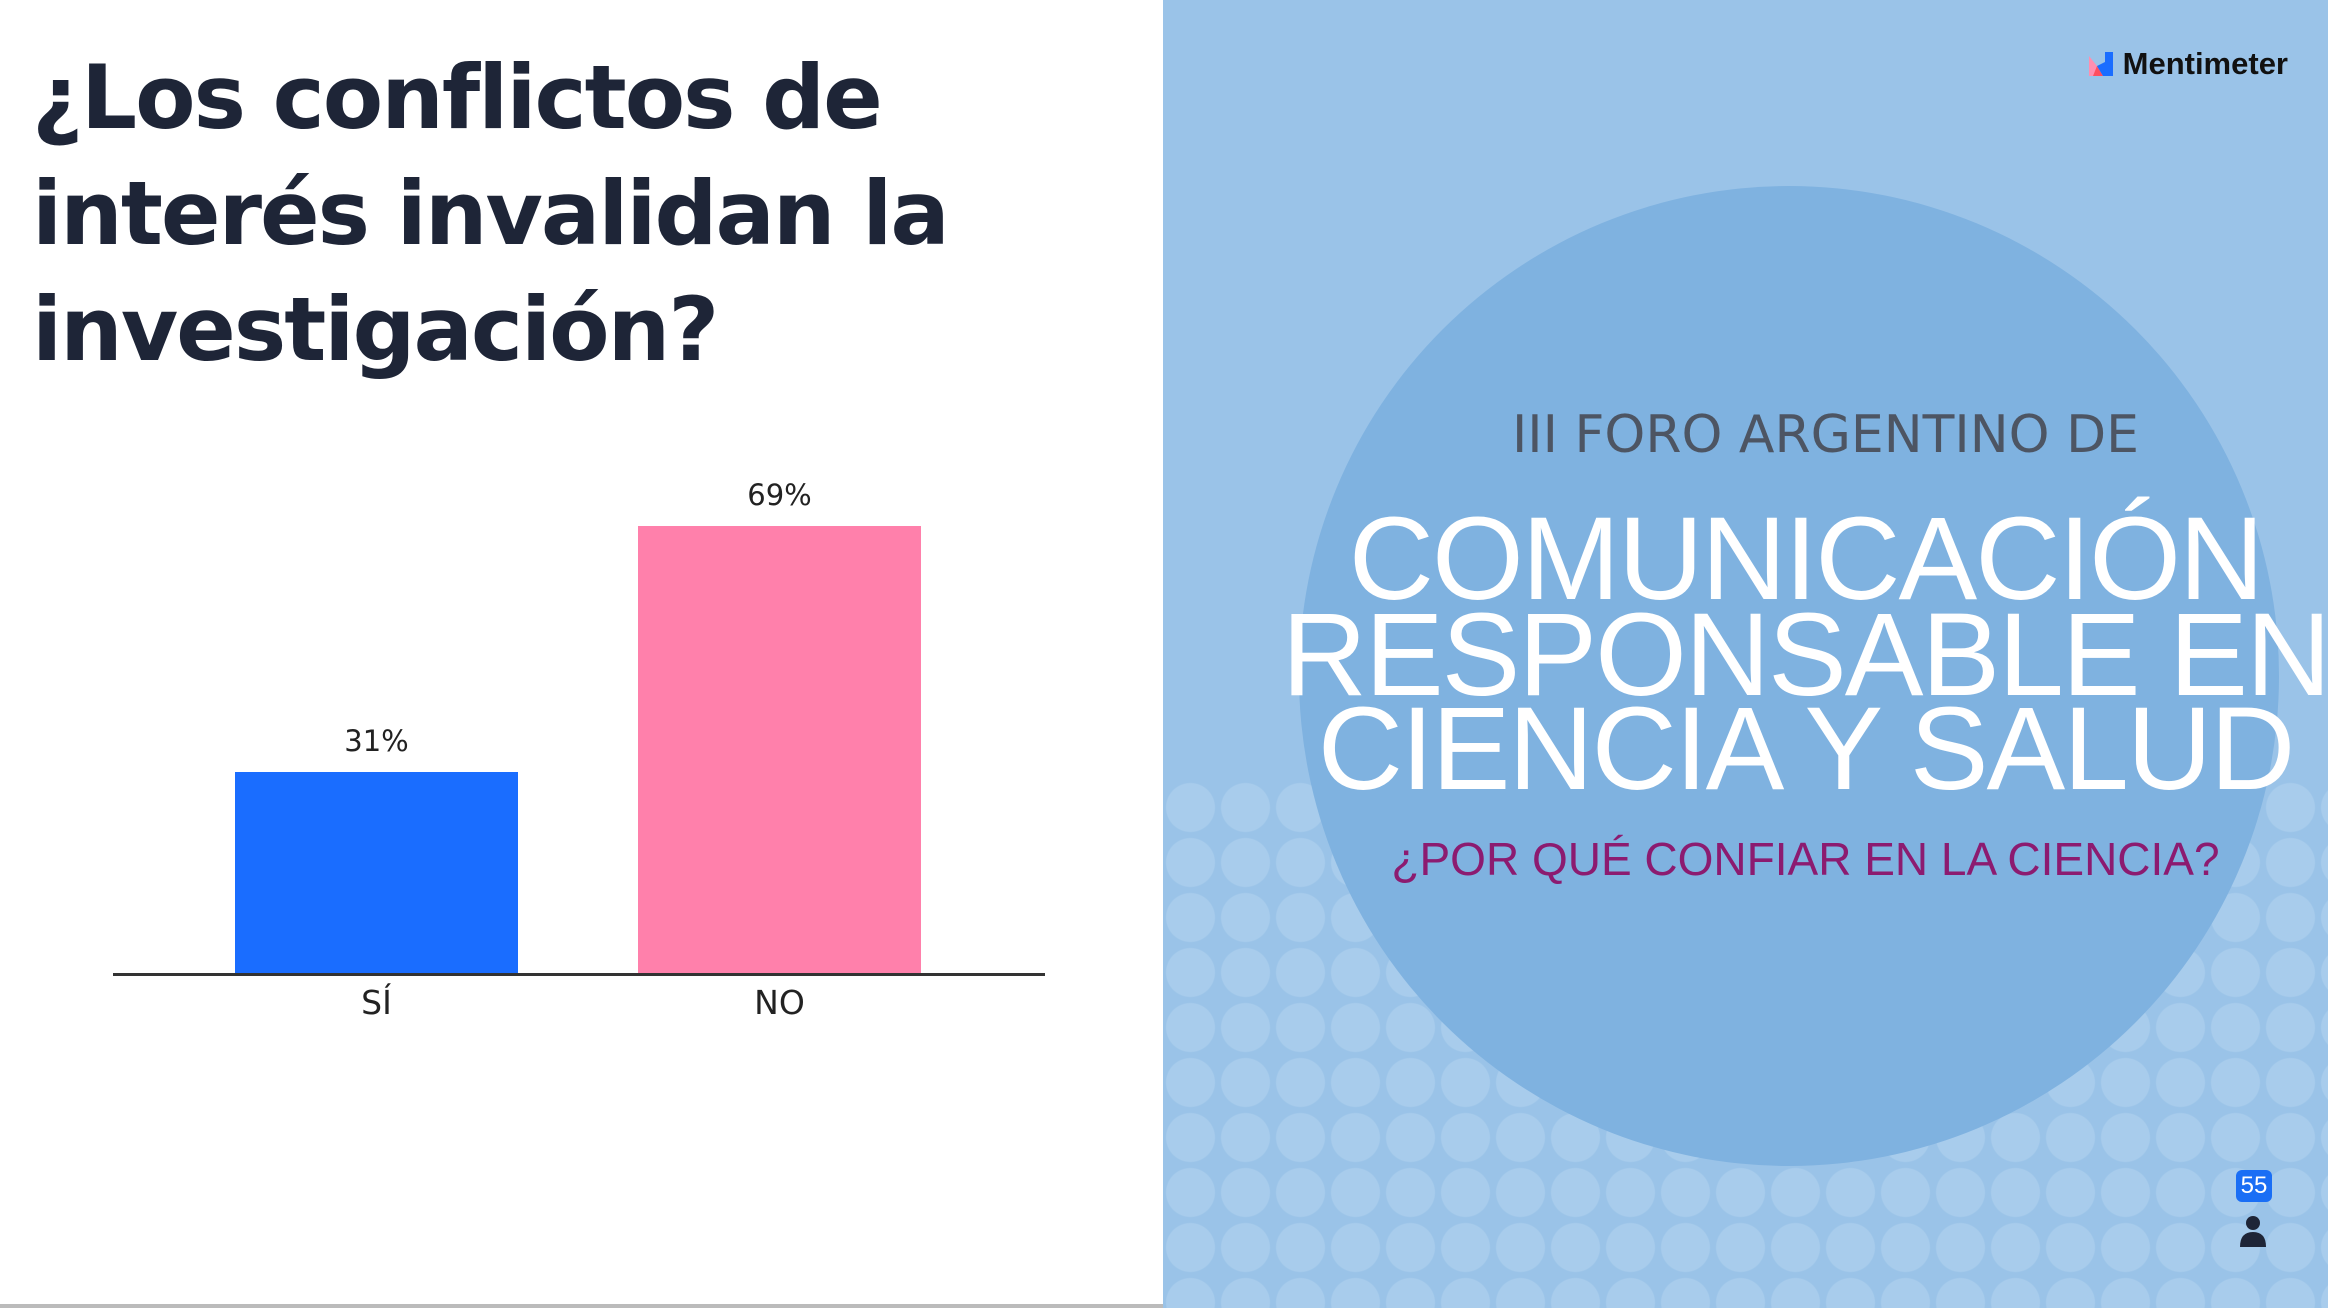  I want to click on category-label: NO, so click(779, 1002).